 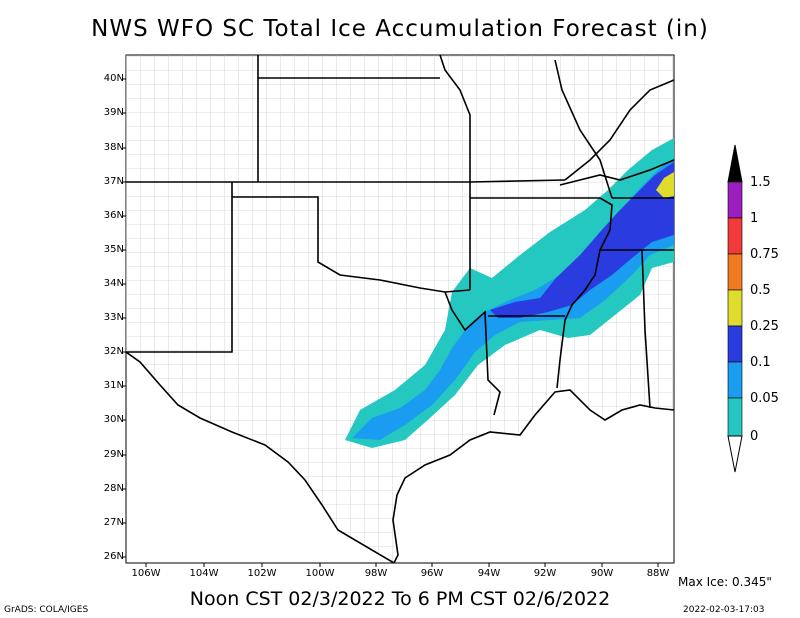 What do you see at coordinates (754, 218) in the screenshot?
I see `colorbar-label-1: 1` at bounding box center [754, 218].